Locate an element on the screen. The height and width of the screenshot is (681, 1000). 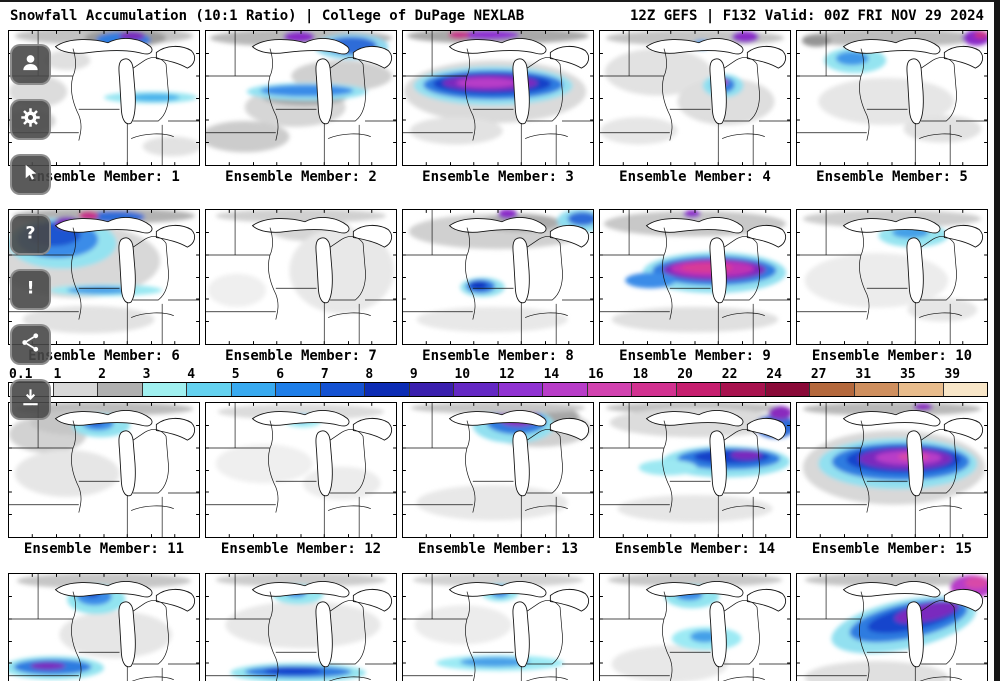
question-button: ? is located at coordinates (30, 234).